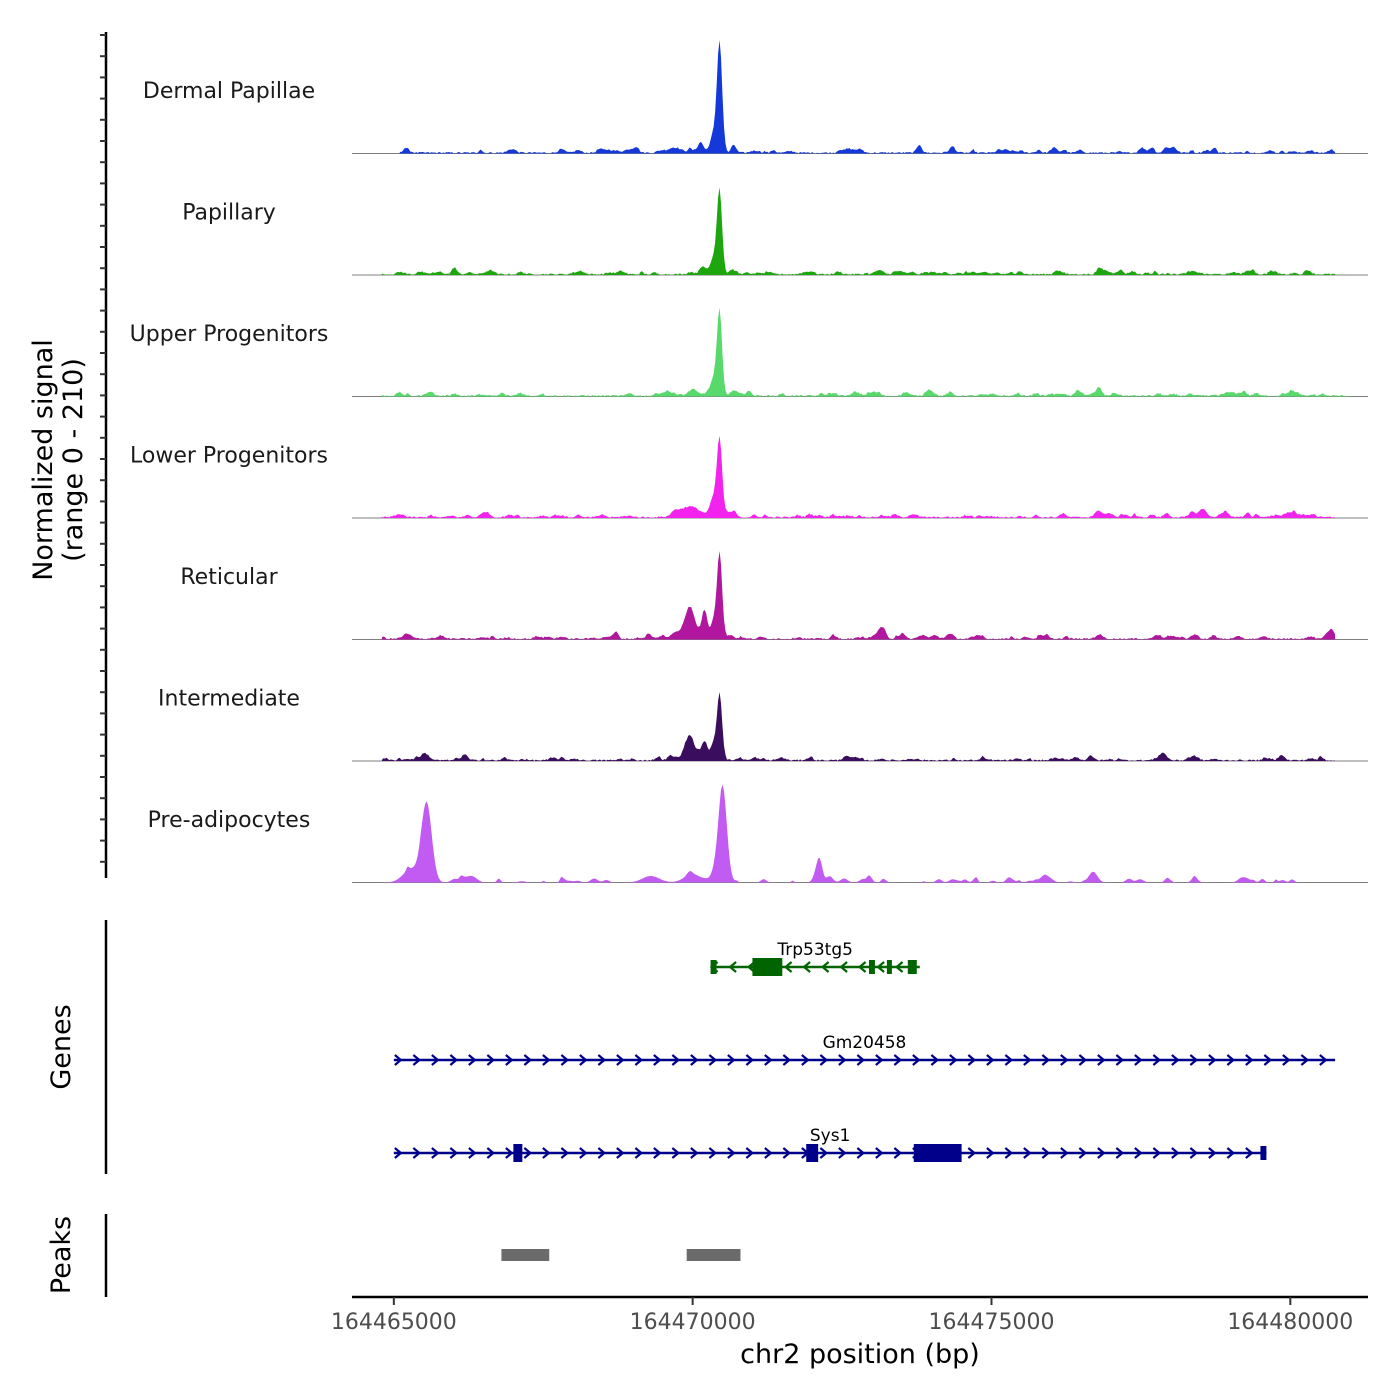 The image size is (1400, 1400). I want to click on track-label: Intermediate, so click(229, 699).